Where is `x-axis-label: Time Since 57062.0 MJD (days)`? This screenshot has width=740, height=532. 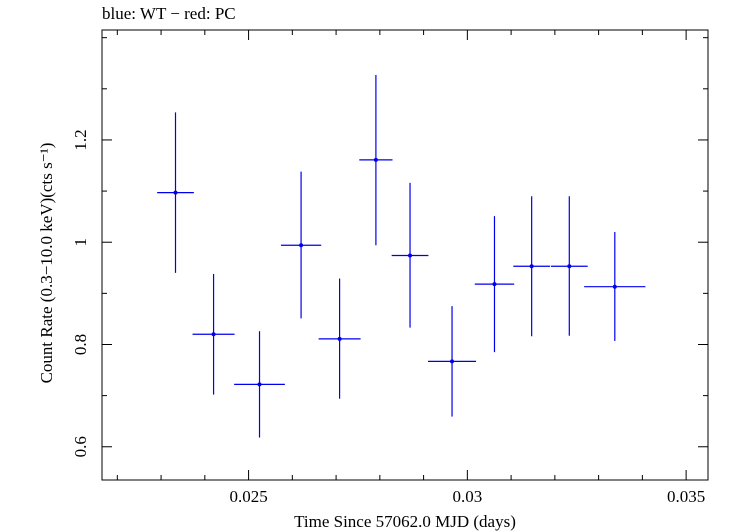 x-axis-label: Time Since 57062.0 MJD (days) is located at coordinates (405, 521).